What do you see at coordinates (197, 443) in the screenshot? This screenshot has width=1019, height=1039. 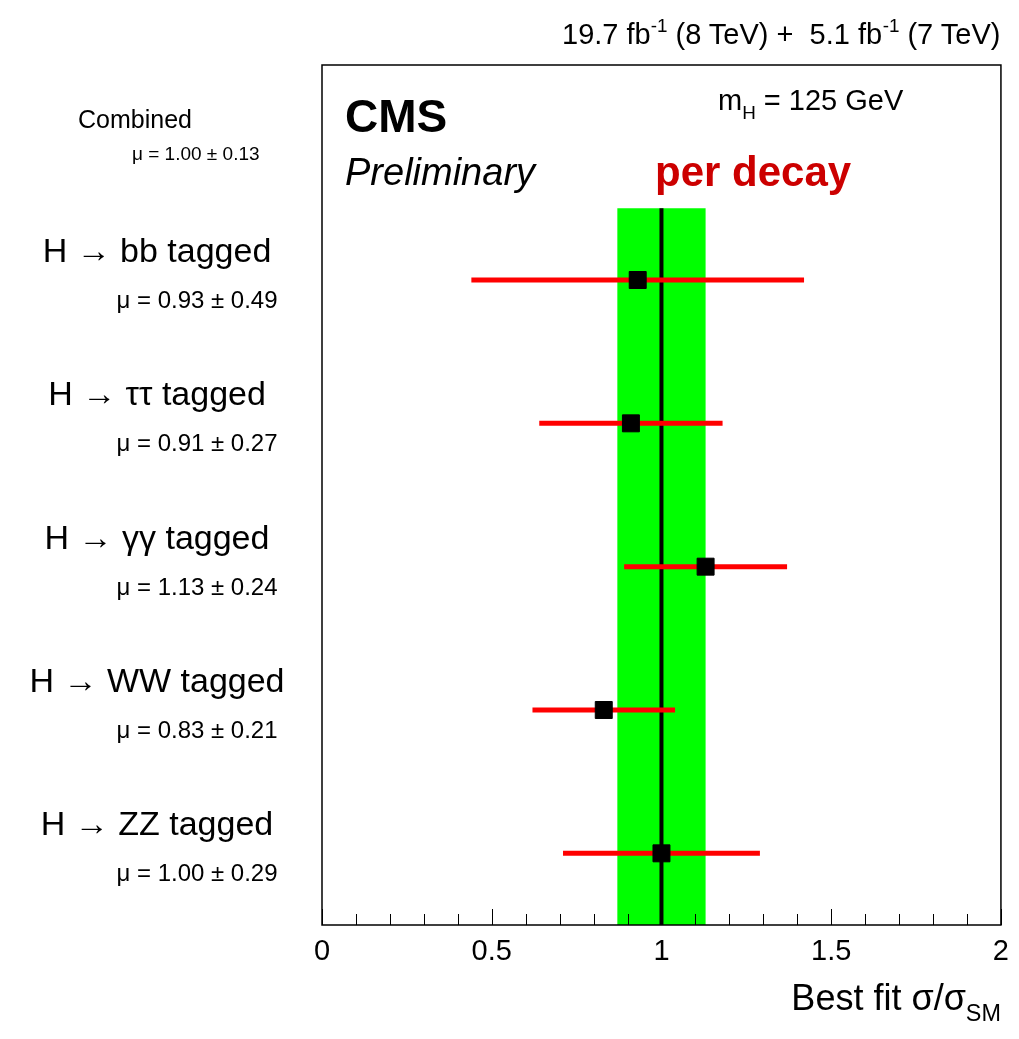 I see `data-label: μ = 0.91 ± 0.27` at bounding box center [197, 443].